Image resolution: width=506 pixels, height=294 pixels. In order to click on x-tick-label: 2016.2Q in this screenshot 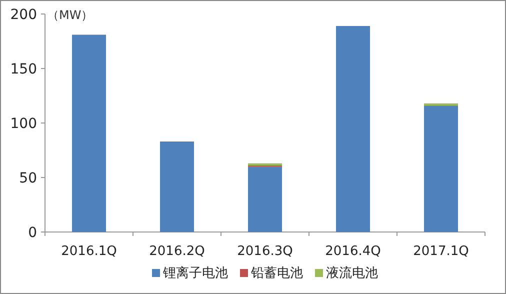, I will do `click(177, 251)`.